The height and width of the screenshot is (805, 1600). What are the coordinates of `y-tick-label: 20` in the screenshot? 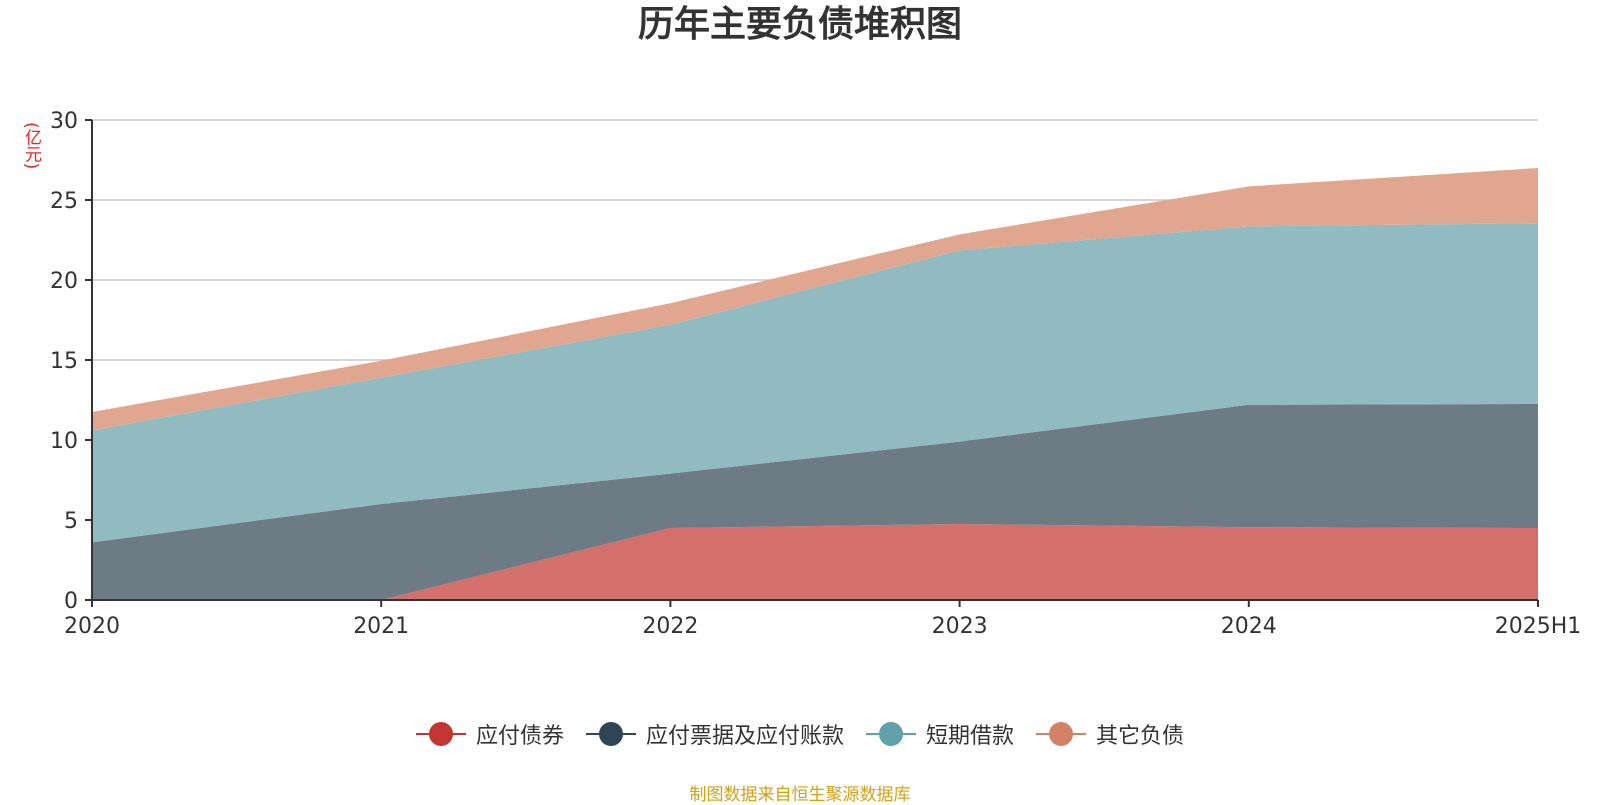 It's located at (64, 281).